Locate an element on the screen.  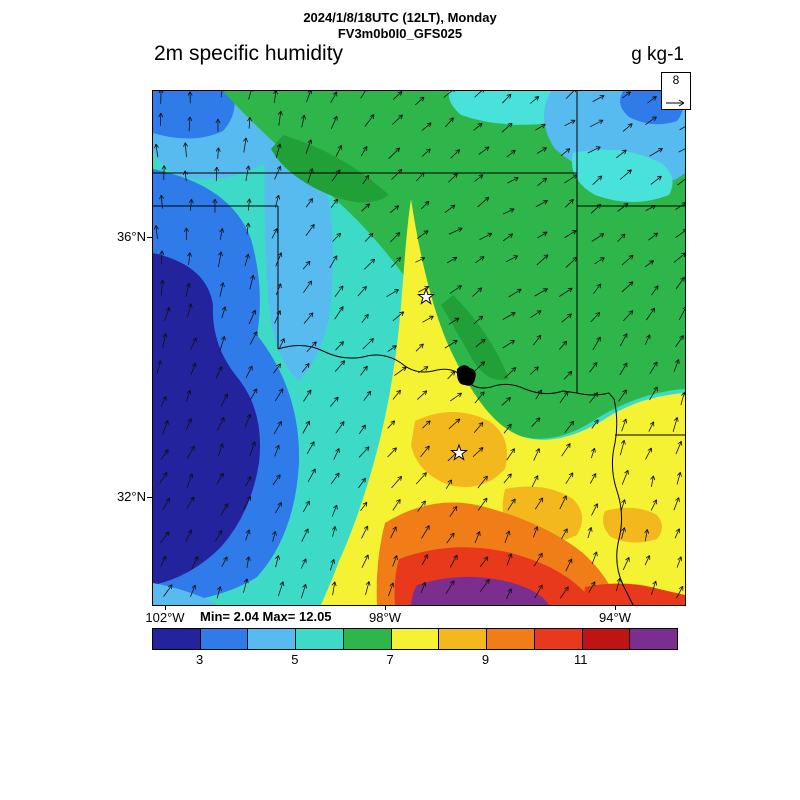
colorbar-tick-label: 9 is located at coordinates (485, 659).